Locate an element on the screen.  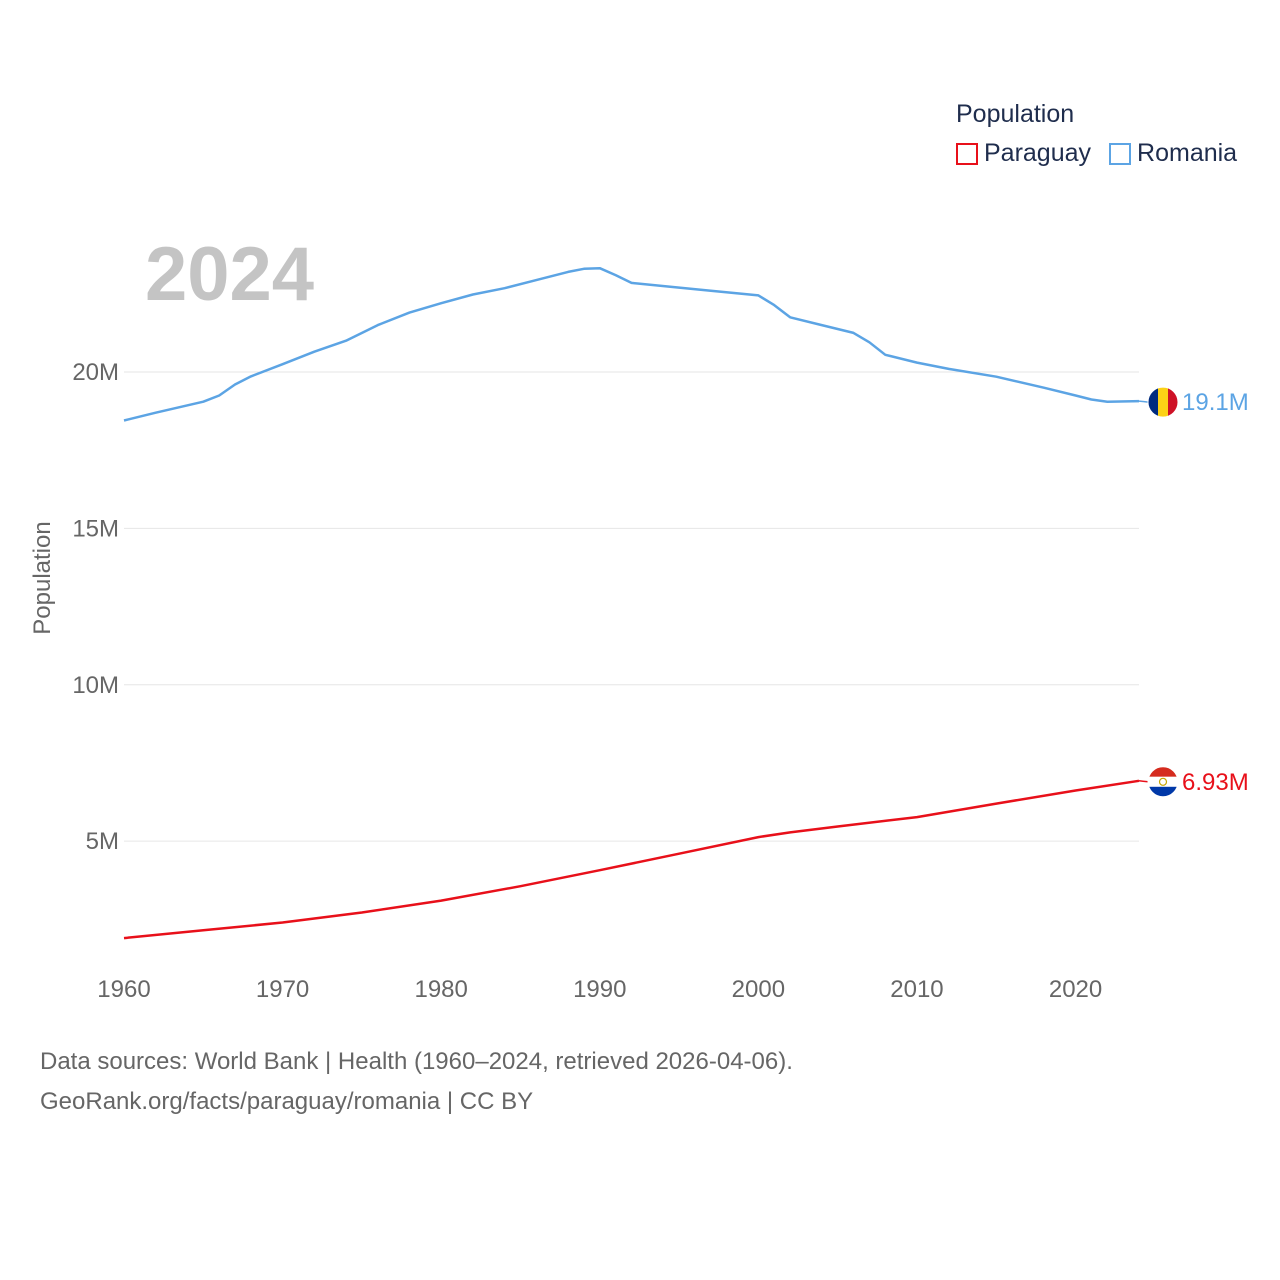
y-axis-label: Population is located at coordinates (42, 577).